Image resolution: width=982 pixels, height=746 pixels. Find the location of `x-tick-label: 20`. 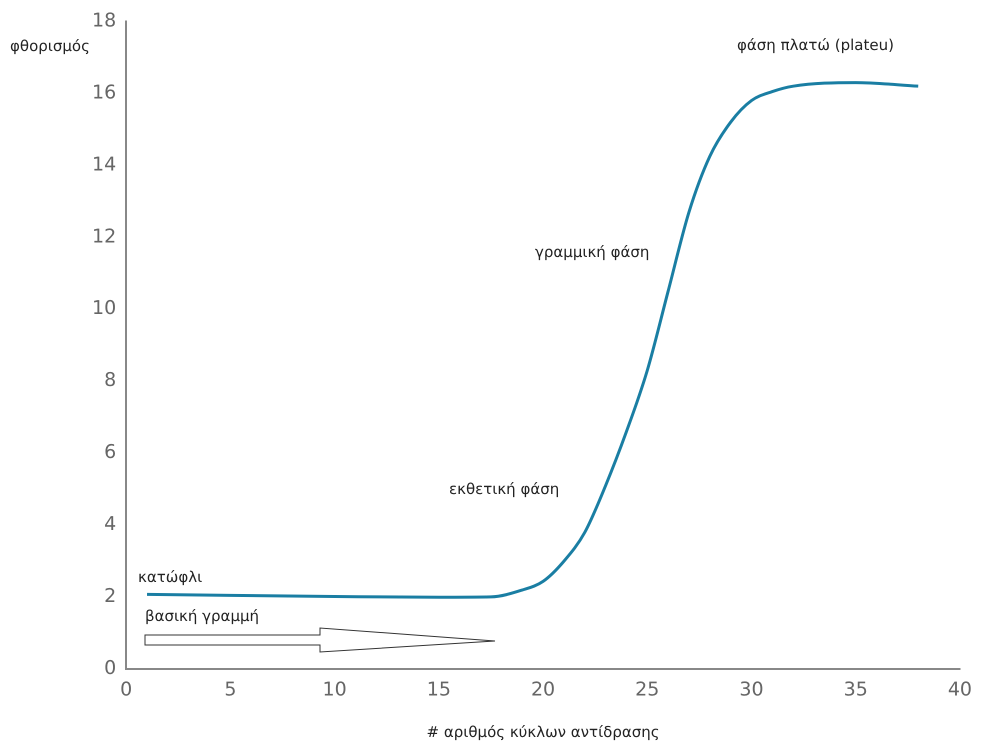

x-tick-label: 20 is located at coordinates (543, 689).